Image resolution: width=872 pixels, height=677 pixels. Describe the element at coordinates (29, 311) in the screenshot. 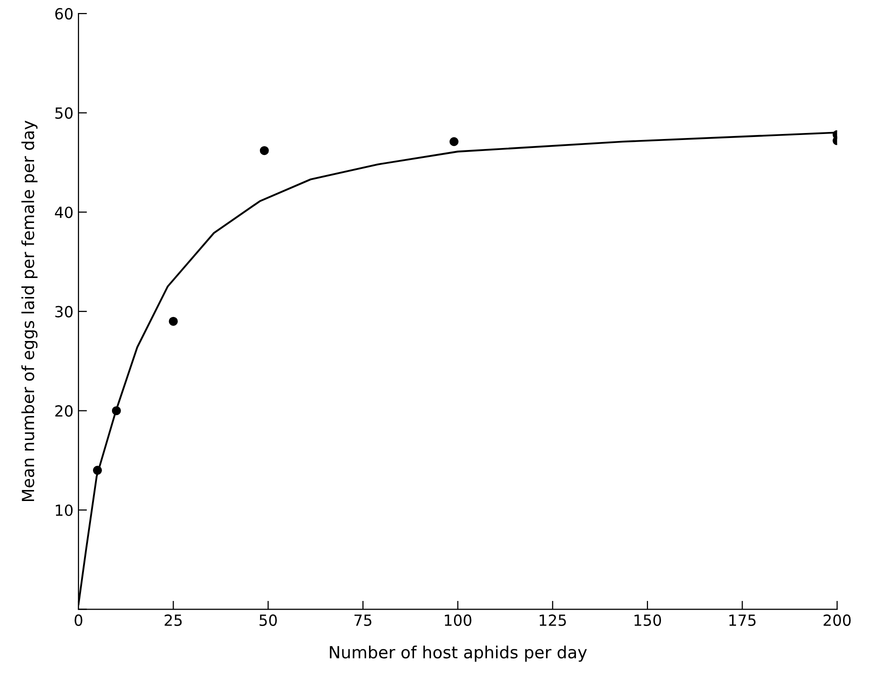

I see `y-axis-title: Mean number of eggs laid per female per day` at that location.